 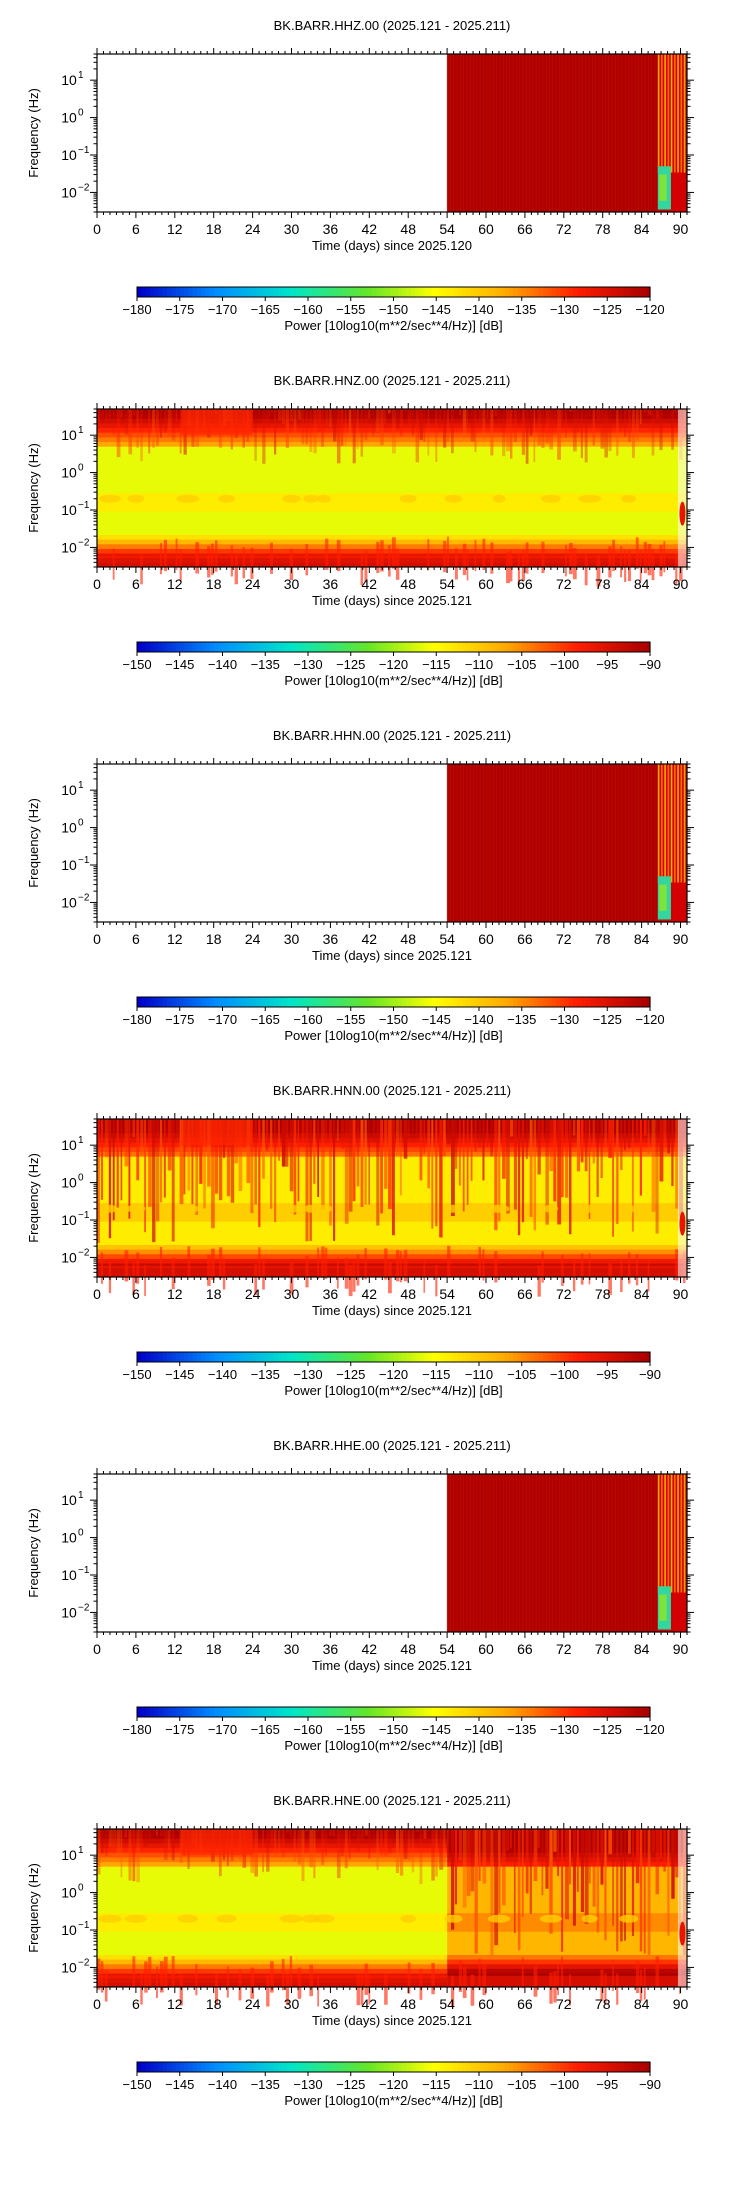 What do you see at coordinates (370, 1294) in the screenshot?
I see `x-tick-label: 42` at bounding box center [370, 1294].